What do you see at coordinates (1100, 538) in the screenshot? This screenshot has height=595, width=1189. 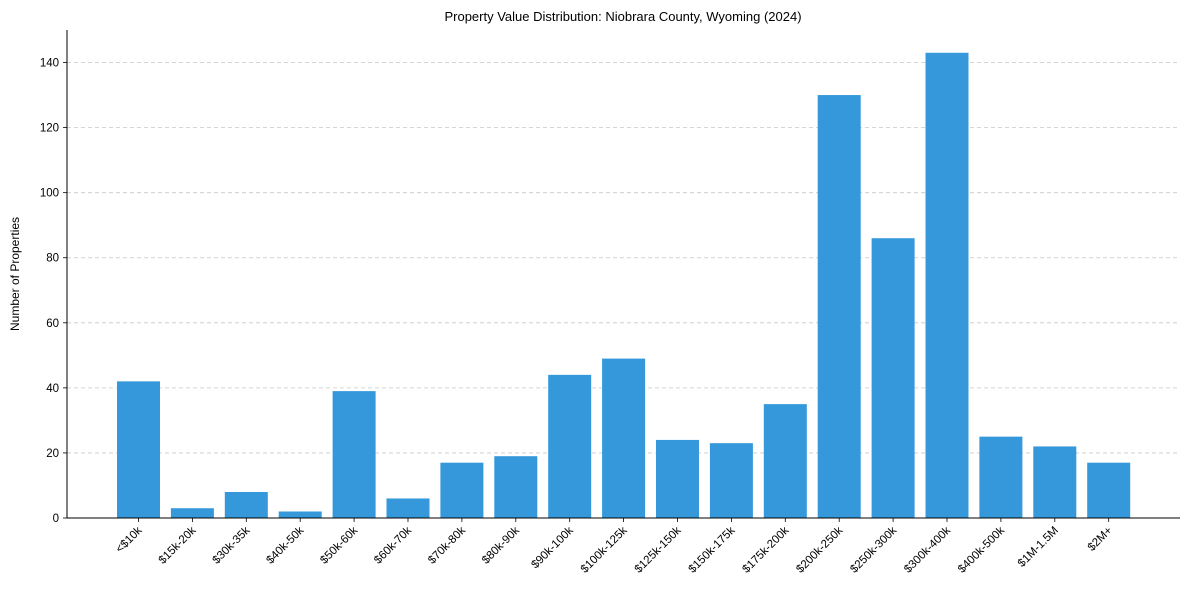 I see `x-tick-label: $2M+` at bounding box center [1100, 538].